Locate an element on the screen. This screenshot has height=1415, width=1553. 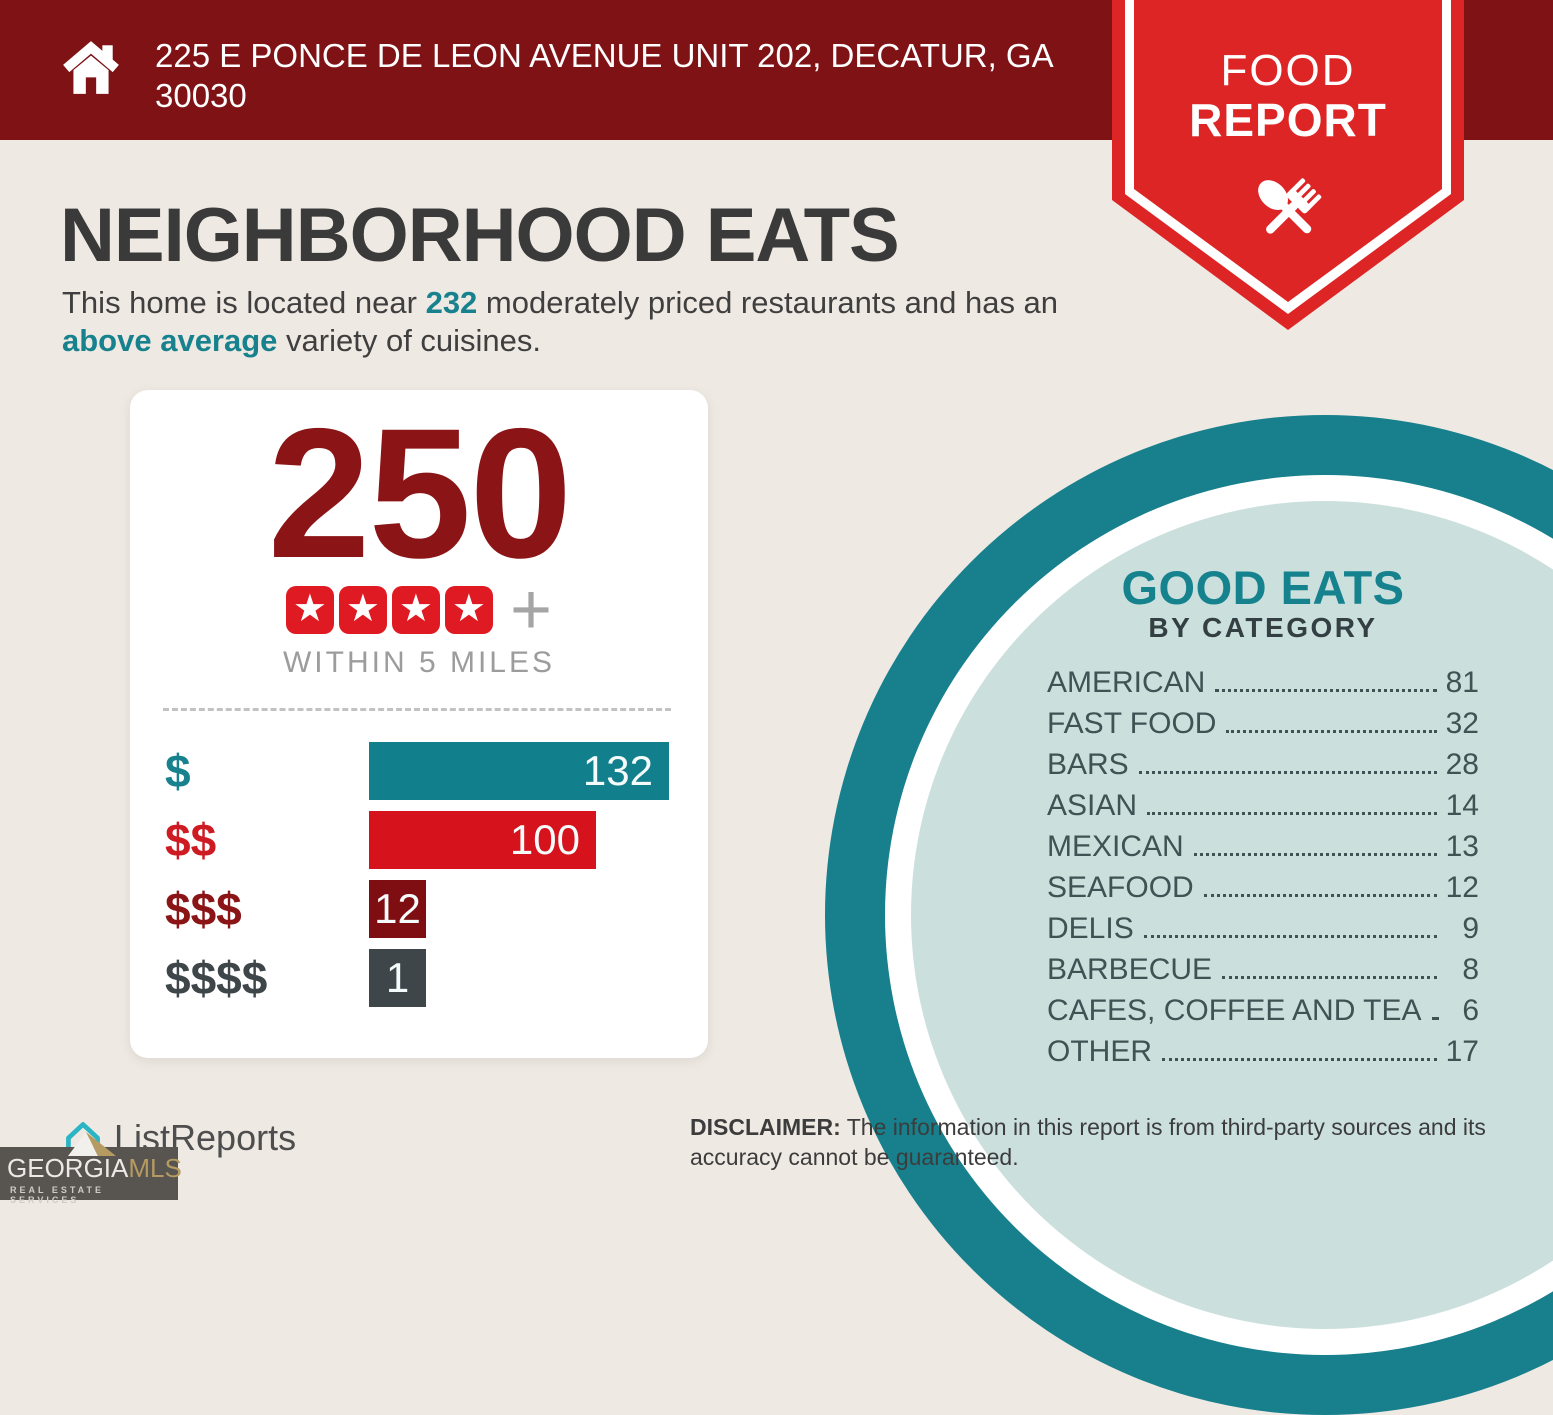
category-label: ASIAN is located at coordinates (1092, 805).